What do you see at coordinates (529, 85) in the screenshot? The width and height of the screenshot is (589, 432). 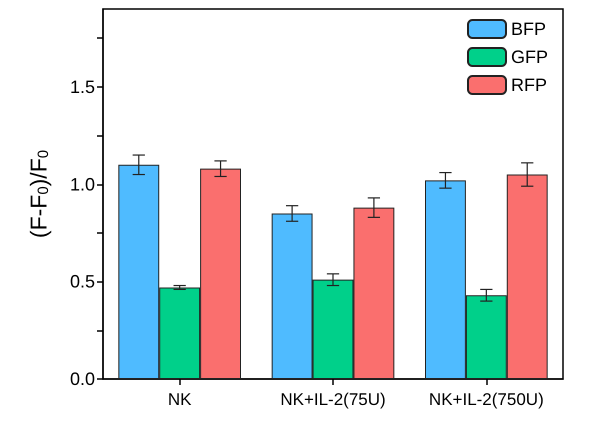 I see `legend-label: RFP` at bounding box center [529, 85].